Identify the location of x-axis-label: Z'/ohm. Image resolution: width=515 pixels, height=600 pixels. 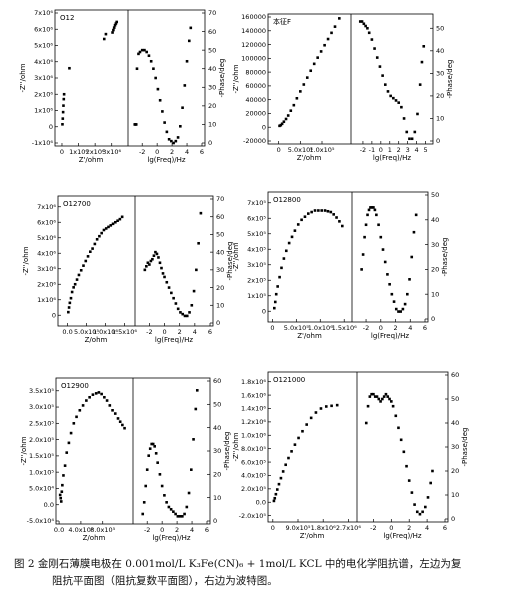
(312, 536).